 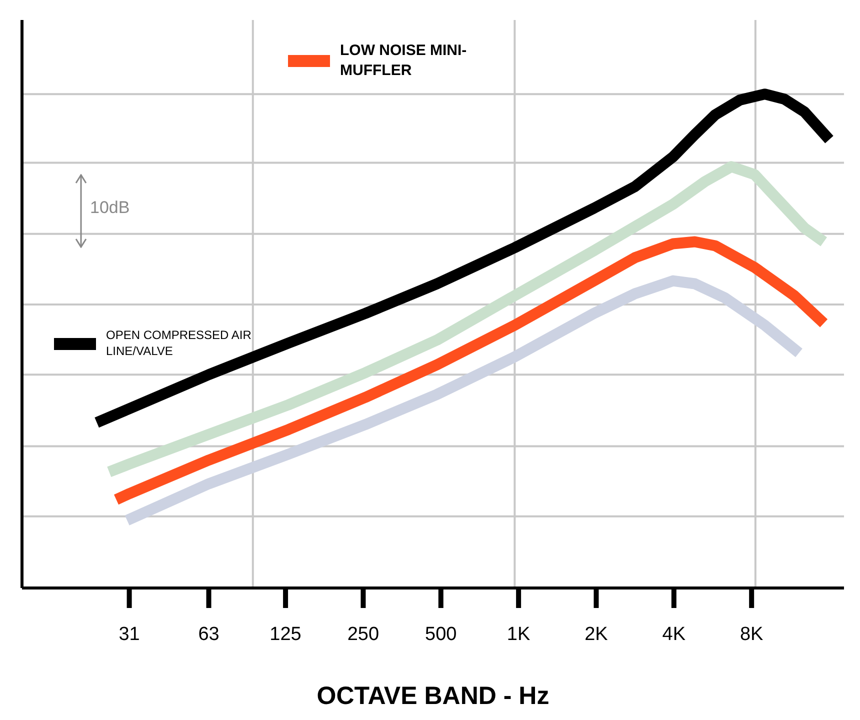 What do you see at coordinates (286, 634) in the screenshot?
I see `x-tick-label: 125` at bounding box center [286, 634].